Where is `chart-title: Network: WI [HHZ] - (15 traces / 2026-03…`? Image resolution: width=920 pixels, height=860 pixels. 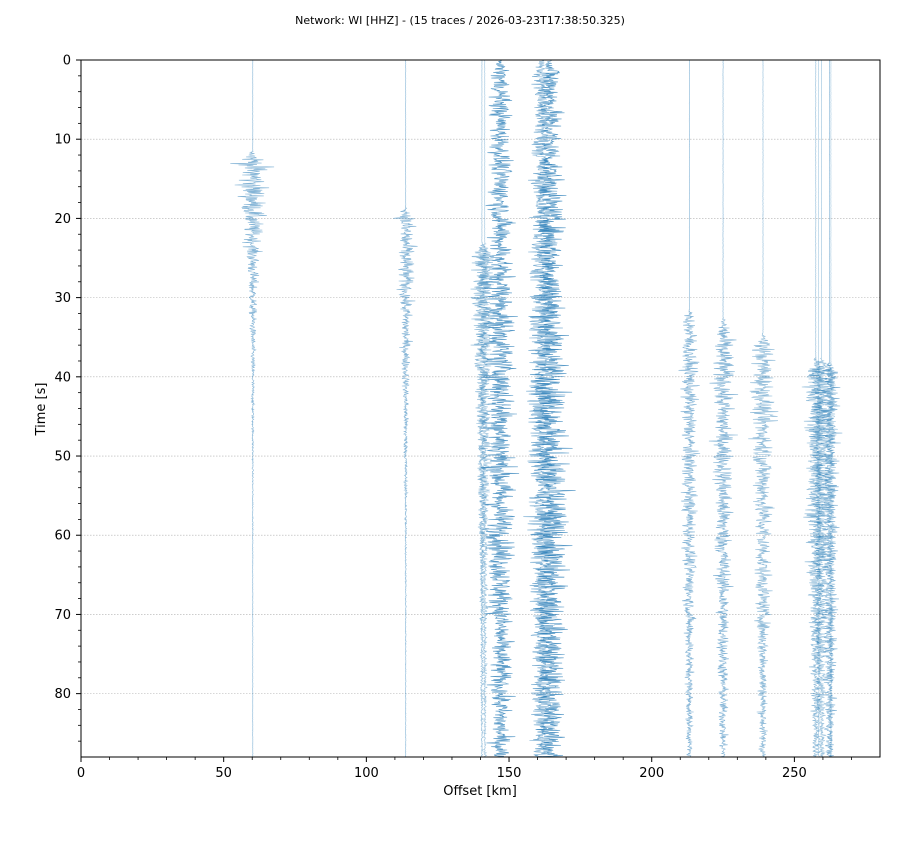 chart-title: Network: WI [HHZ] - (15 traces / 2026-03… is located at coordinates (460, 20).